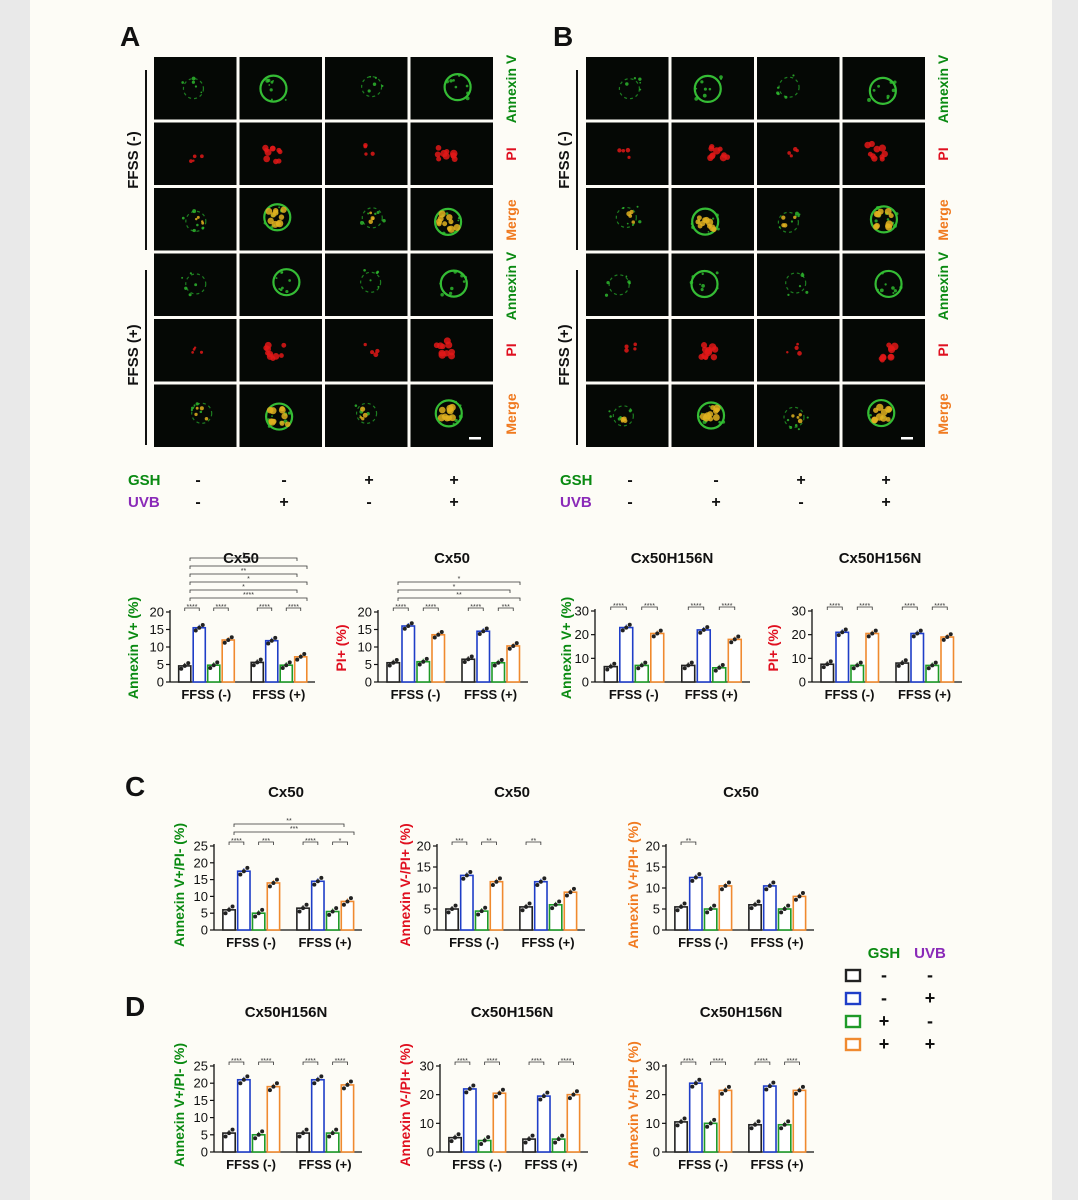 This screenshot has width=1078, height=1200. Describe the element at coordinates (672, 558) in the screenshot. I see `chart-title: Cx50H156N` at that location.